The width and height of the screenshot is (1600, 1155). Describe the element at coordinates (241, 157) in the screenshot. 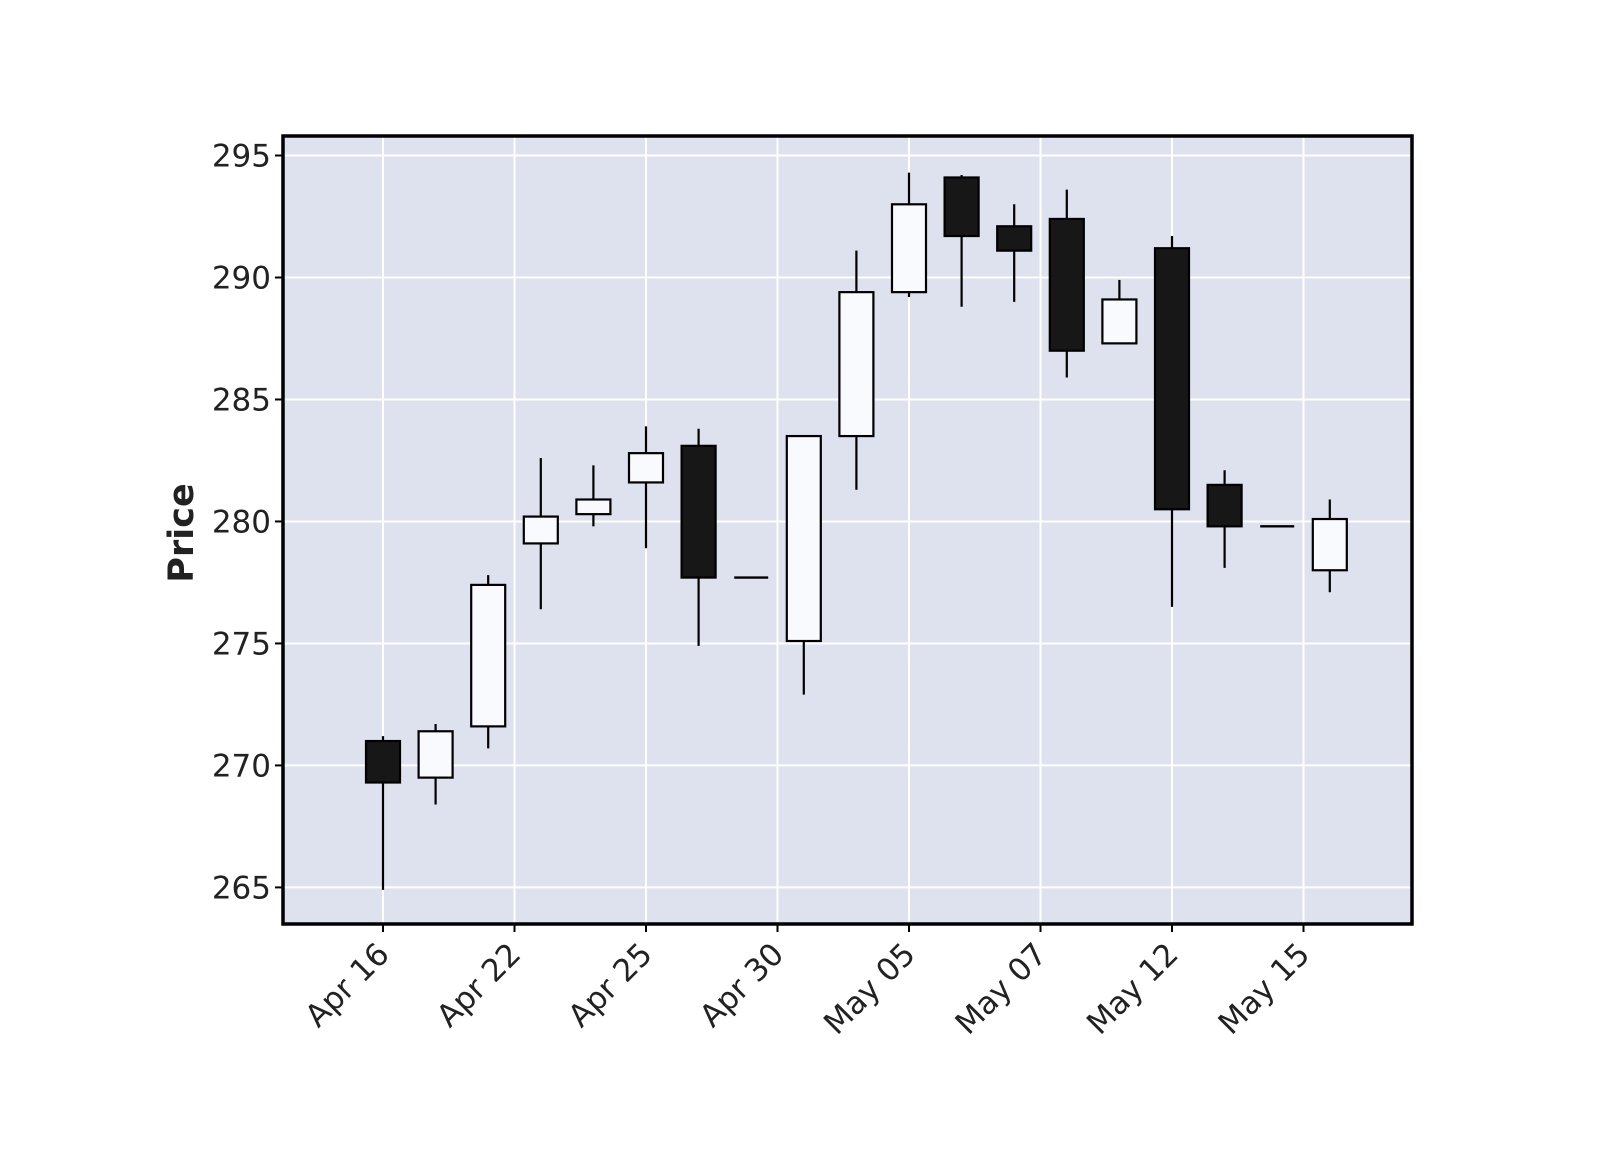

I see `y-tick-label: 295` at that location.